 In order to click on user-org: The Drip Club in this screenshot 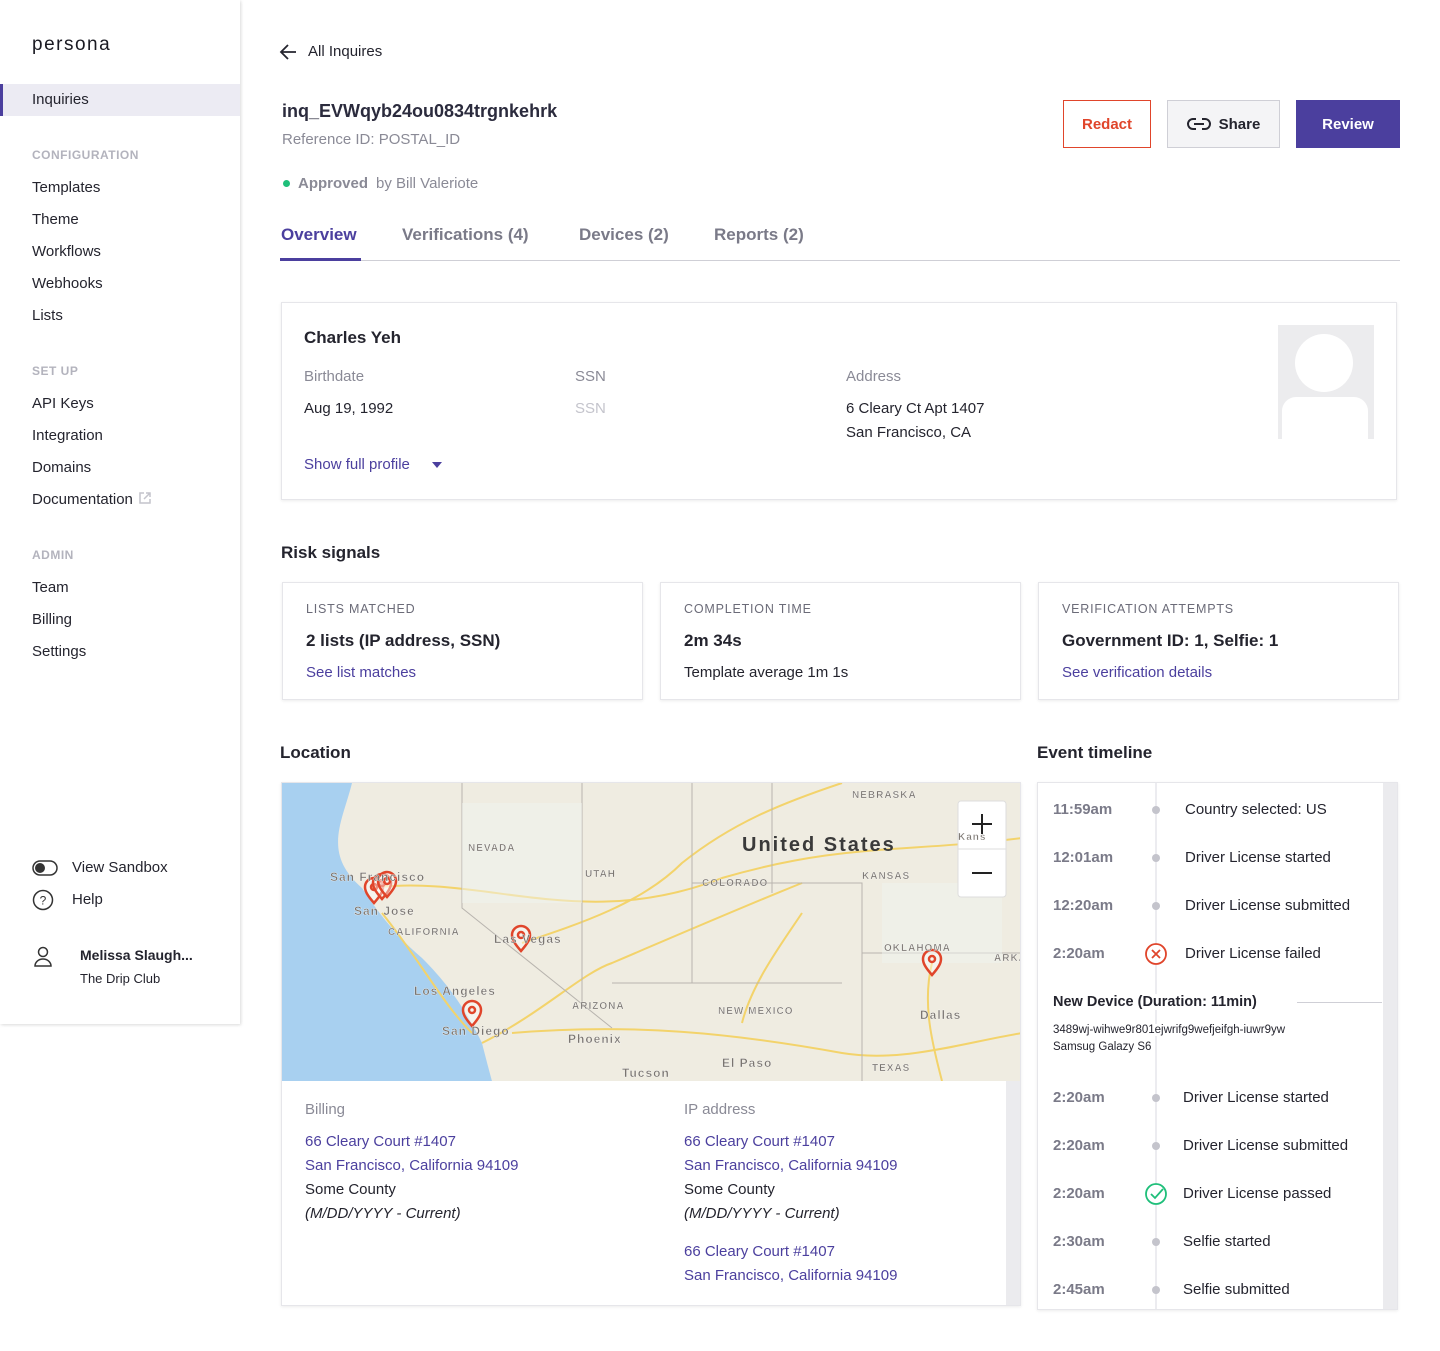, I will do `click(120, 978)`.